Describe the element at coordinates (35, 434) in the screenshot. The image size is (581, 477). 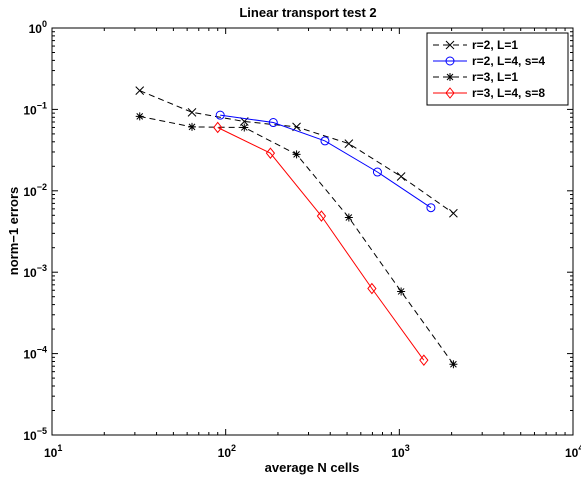
I see `y-tick-label: 10⁻⁵` at that location.